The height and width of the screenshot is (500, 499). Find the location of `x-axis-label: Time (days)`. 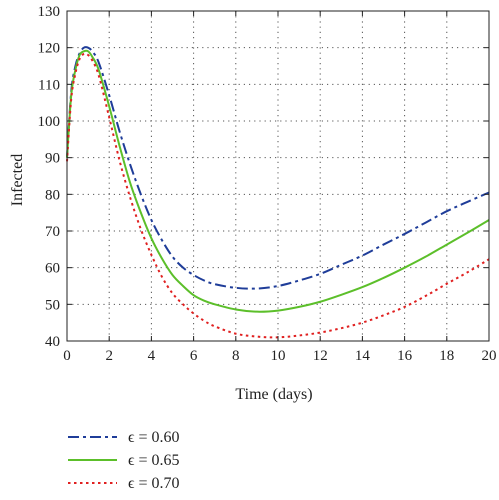

x-axis-label: Time (days) is located at coordinates (273, 394).